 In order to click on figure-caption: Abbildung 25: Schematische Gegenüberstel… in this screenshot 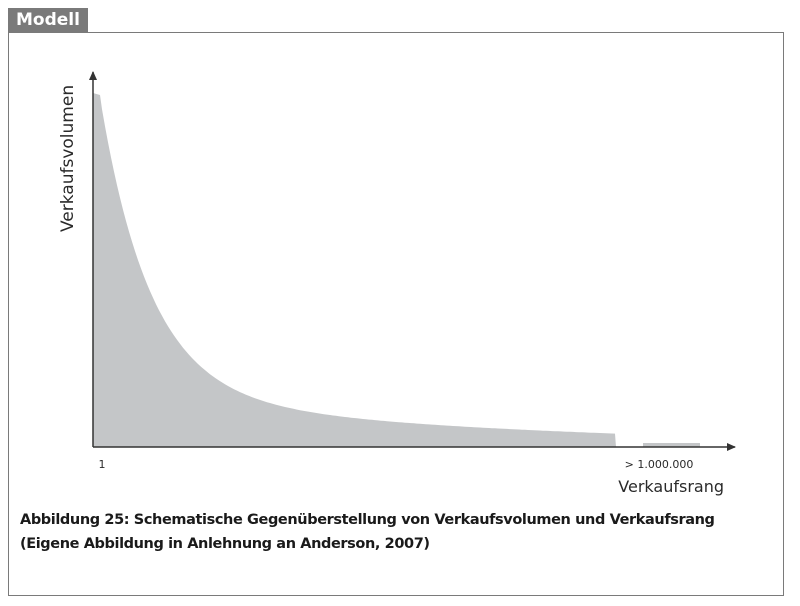, I will do `click(400, 532)`.